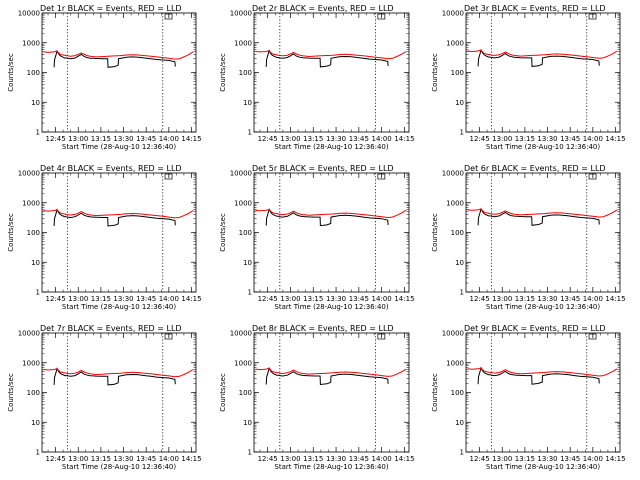 This screenshot has height=480, width=640. Describe the element at coordinates (323, 8) in the screenshot. I see `panel-title: Det 2r BLACK = Events, RED = LLD` at that location.